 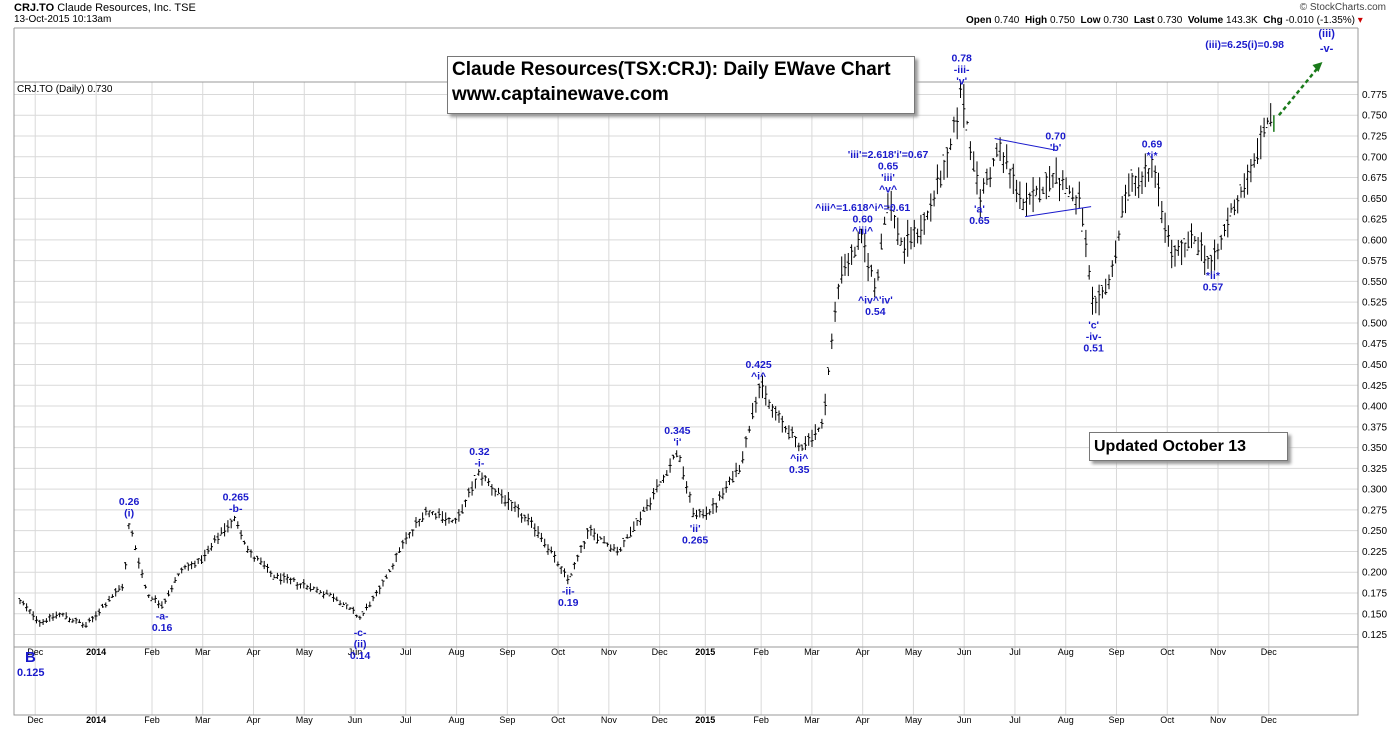 I want to click on x-tick-label: Jun, so click(x=964, y=652).